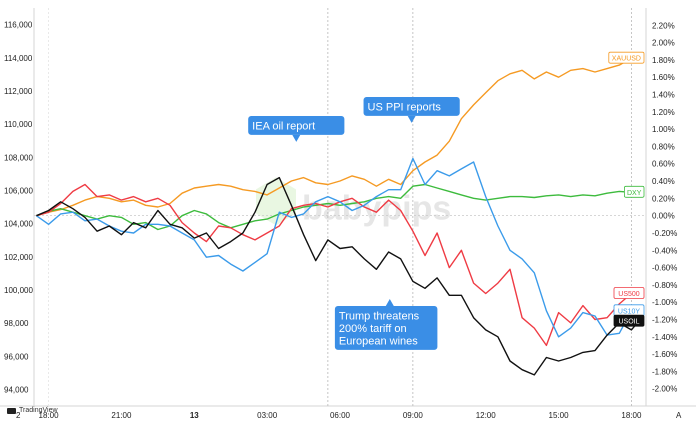  Describe the element at coordinates (664, 337) in the screenshot. I see `right-tick-label: -1.40%` at that location.